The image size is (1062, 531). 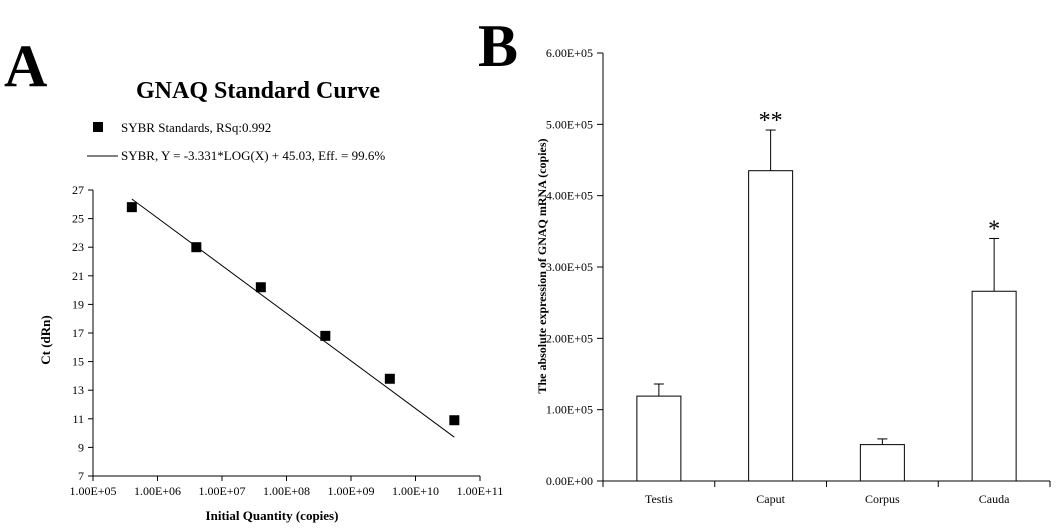 What do you see at coordinates (771, 121) in the screenshot?
I see `significance-label: **` at bounding box center [771, 121].